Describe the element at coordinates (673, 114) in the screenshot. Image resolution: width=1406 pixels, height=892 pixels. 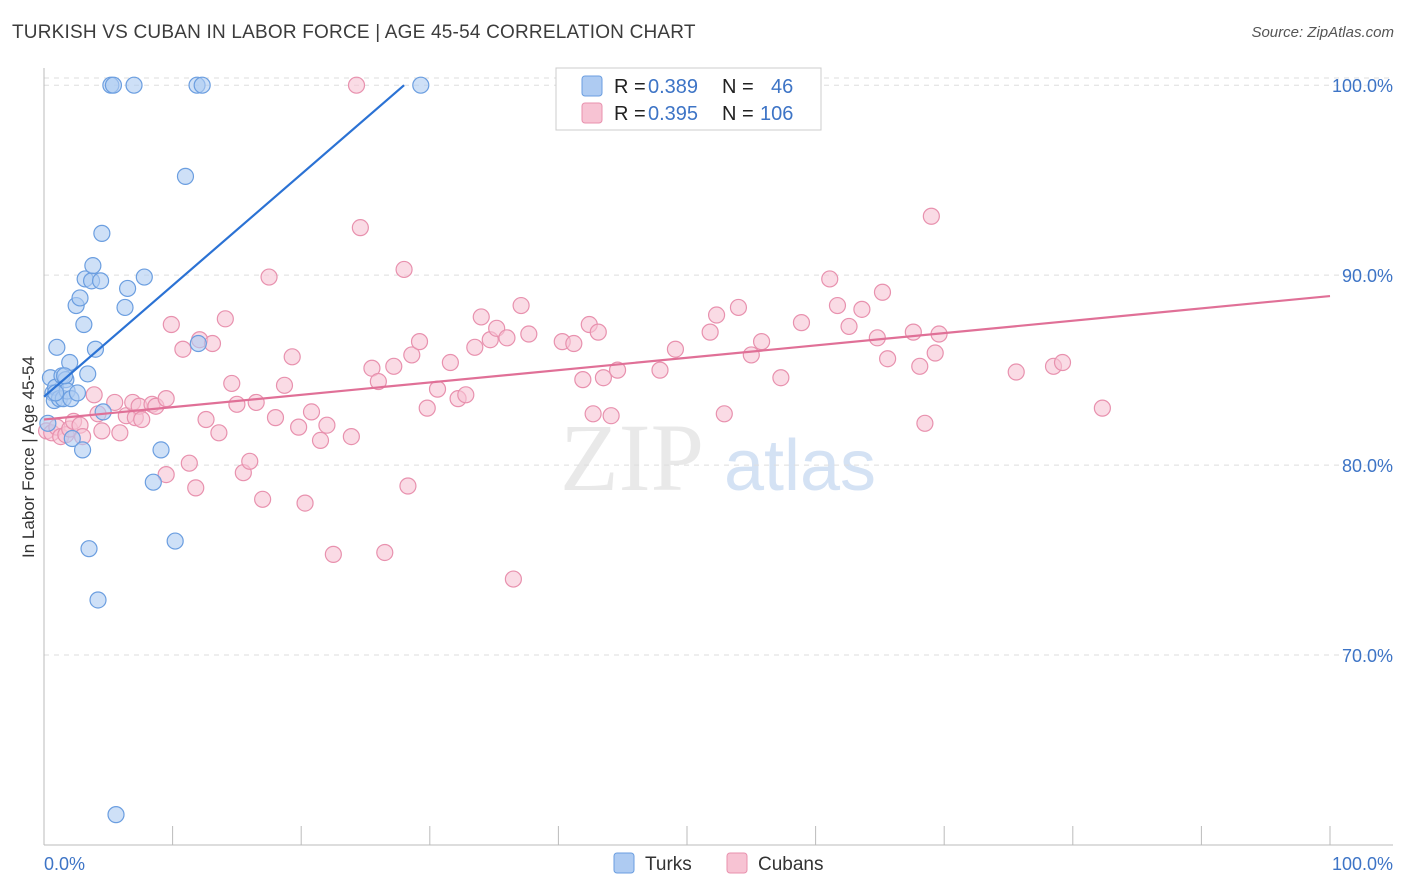
I see `legend-r-value-cubans: 0.395` at that location.